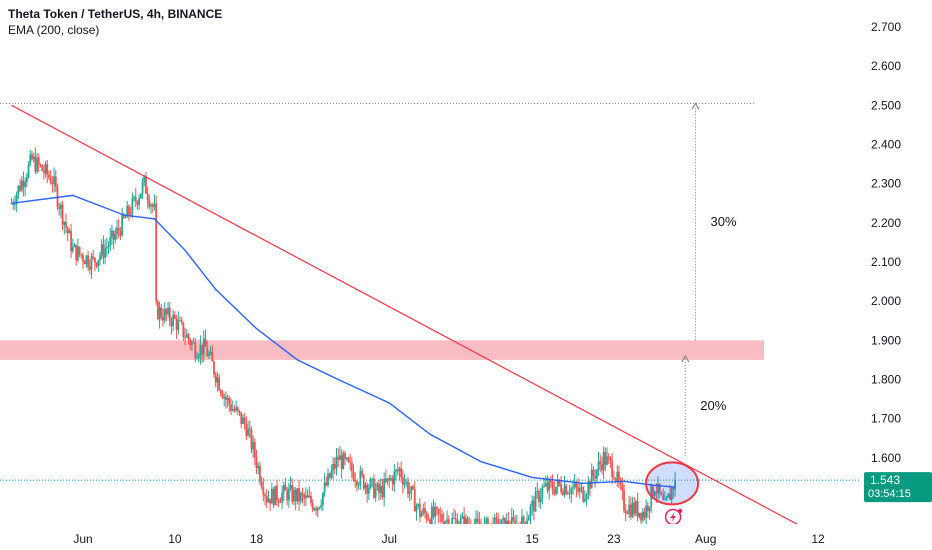 Image resolution: width=932 pixels, height=550 pixels. I want to click on symbol-title: Theta Token / TetherUS, 4h, BINANCE, so click(115, 14).